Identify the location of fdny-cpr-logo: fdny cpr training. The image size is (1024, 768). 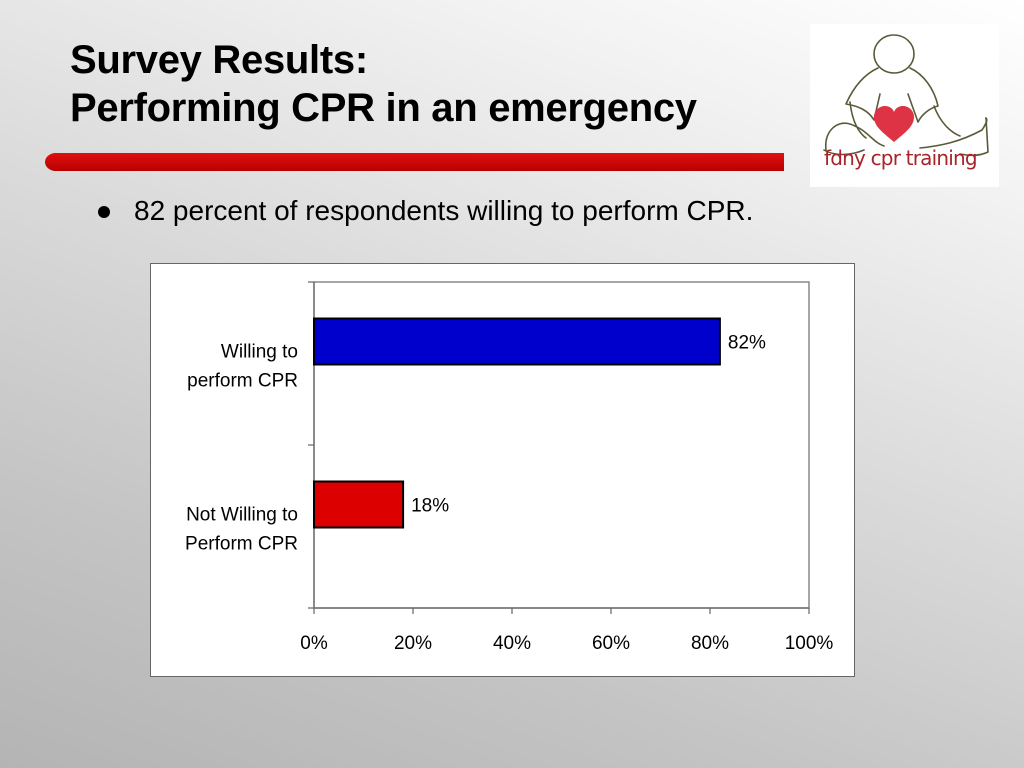
(904, 105).